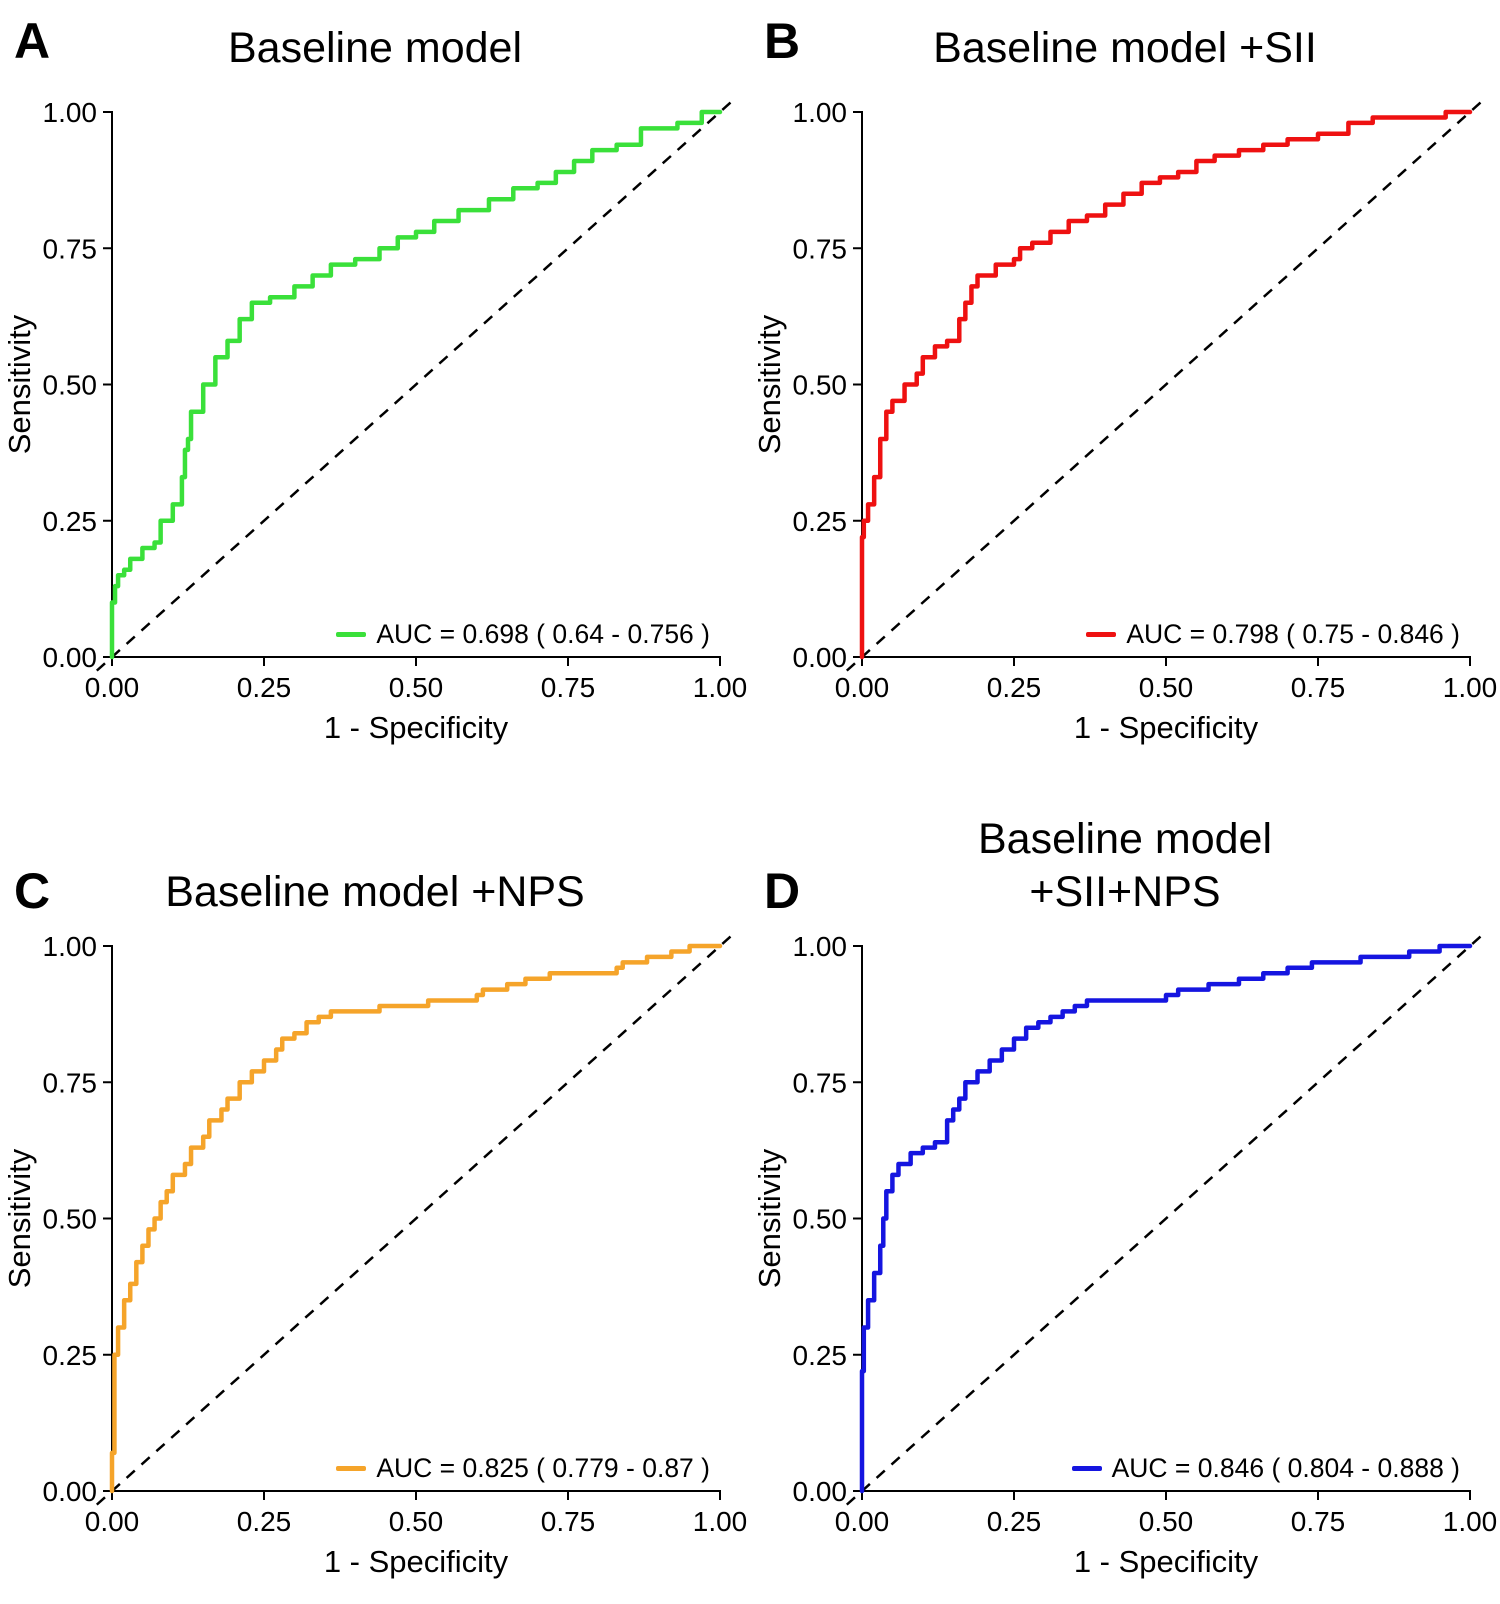  Describe the element at coordinates (1124, 865) in the screenshot. I see `panel-title: Baseline model +SII+NPS` at that location.